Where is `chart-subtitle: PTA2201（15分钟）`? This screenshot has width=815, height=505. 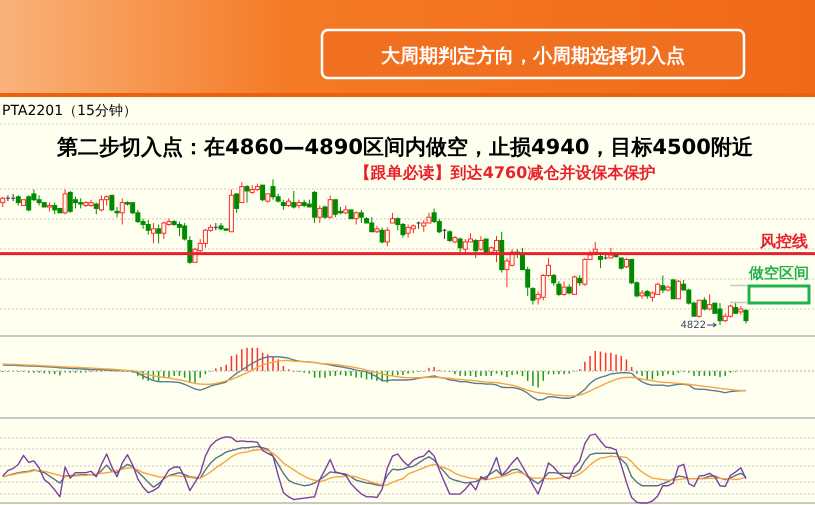 chart-subtitle: PTA2201（15分钟） is located at coordinates (69, 111).